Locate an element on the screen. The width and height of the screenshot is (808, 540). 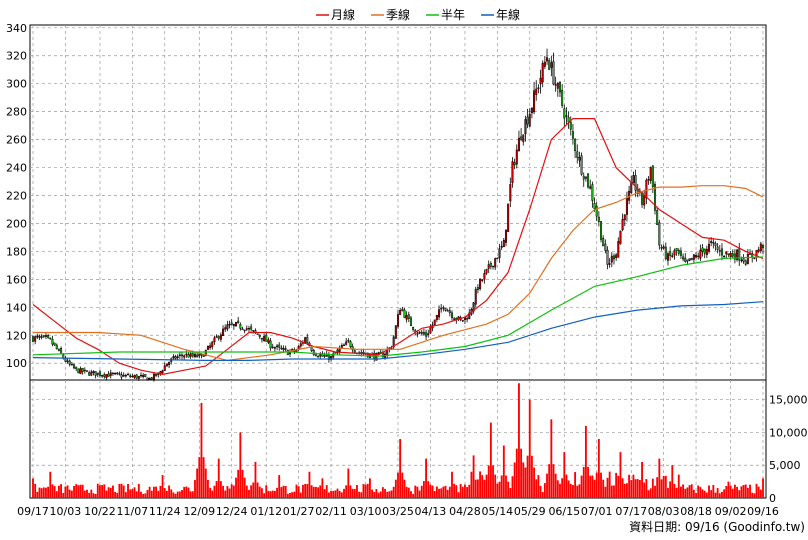
price-tick-label: 120 is located at coordinates (16, 335).